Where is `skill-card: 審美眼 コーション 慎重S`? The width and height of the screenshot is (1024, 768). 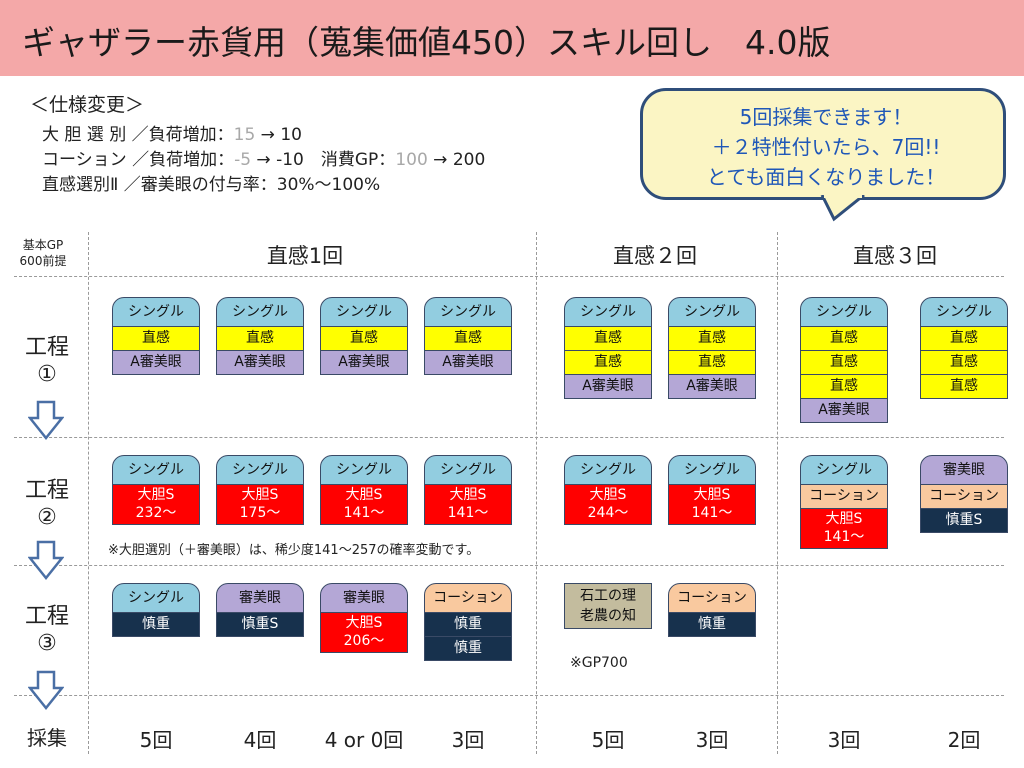 skill-card: 審美眼 コーション 慎重S is located at coordinates (964, 494).